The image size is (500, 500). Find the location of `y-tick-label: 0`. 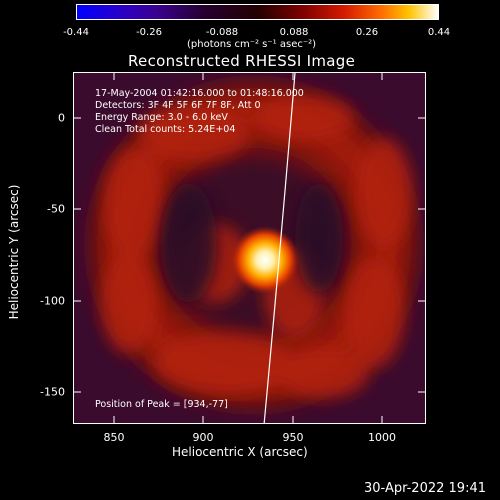

y-tick-label: 0 is located at coordinates (61, 118).